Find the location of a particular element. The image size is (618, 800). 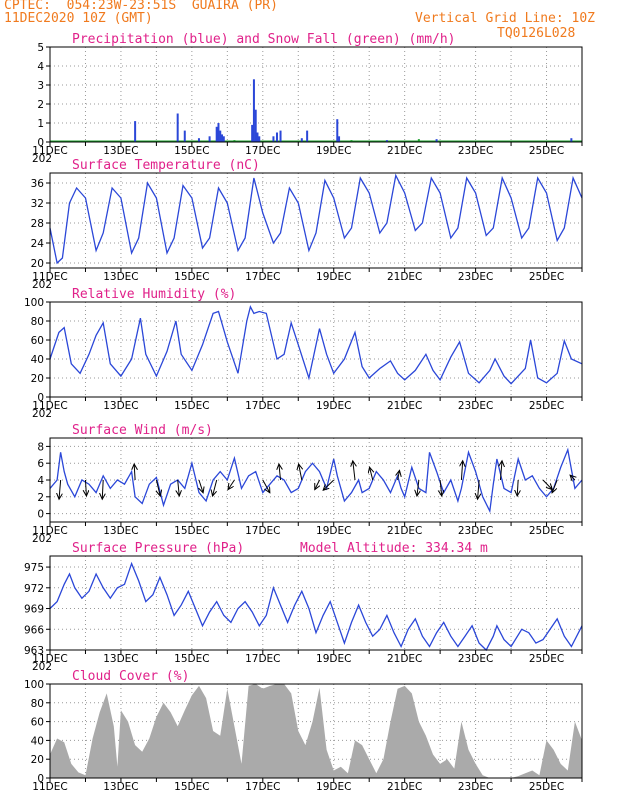

pressure-ytick-label: 972 is located at coordinates (34, 589).